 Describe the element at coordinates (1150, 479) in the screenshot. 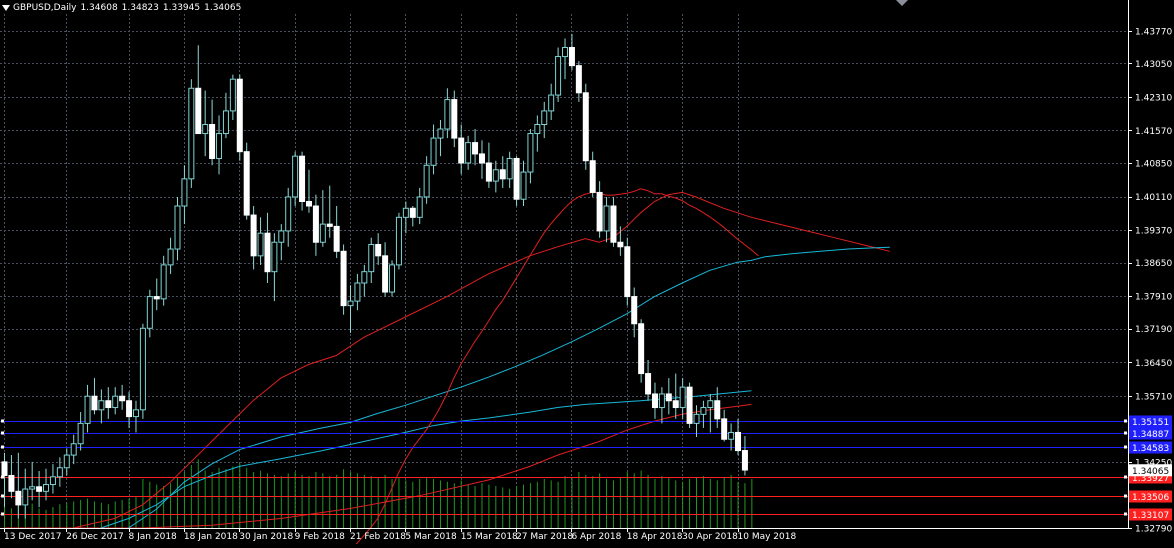

I see `level-red-label: 1.33927` at that location.